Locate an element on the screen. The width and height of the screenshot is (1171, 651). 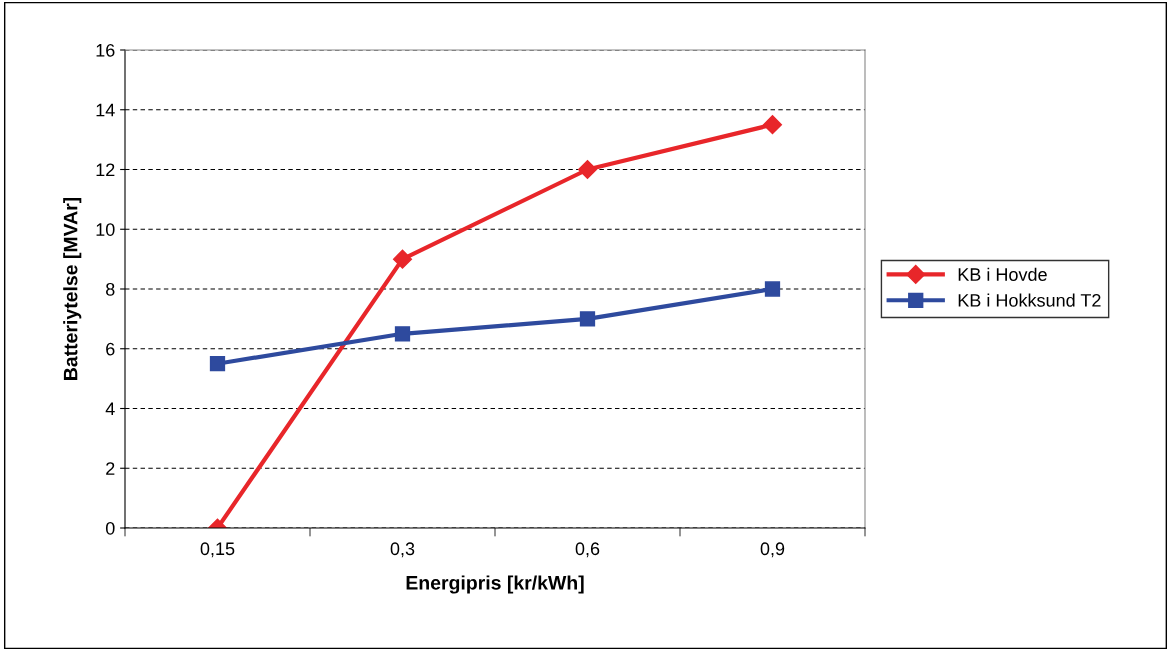
y-tick-label: 6 is located at coordinates (110, 349).